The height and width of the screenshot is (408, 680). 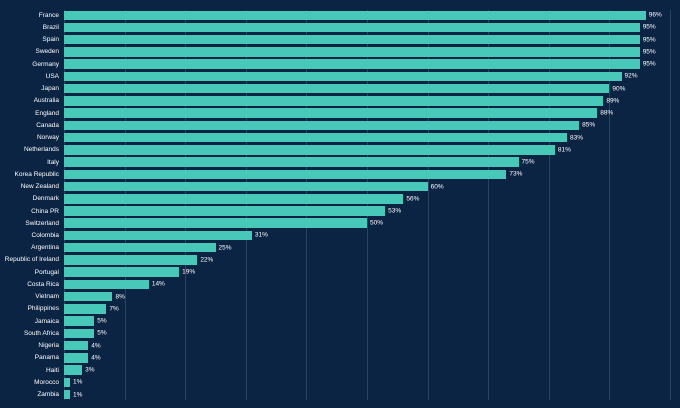 What do you see at coordinates (41, 333) in the screenshot?
I see `category-label: South Africa` at bounding box center [41, 333].